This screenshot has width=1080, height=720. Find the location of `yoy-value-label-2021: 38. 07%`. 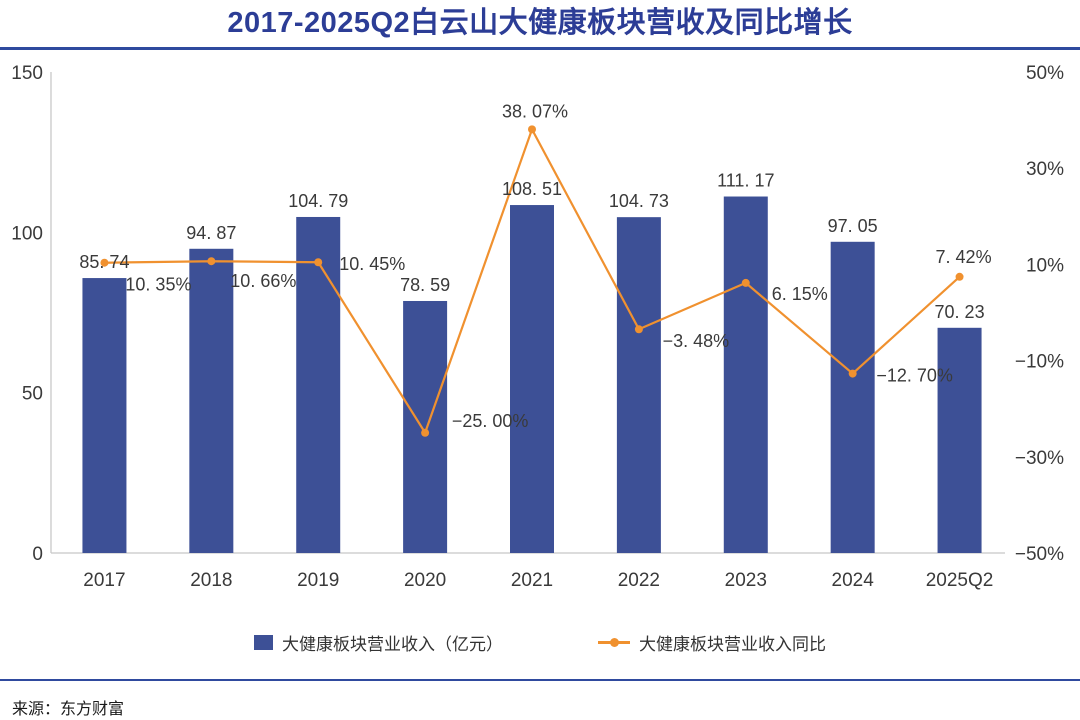

yoy-value-label-2021: 38. 07% is located at coordinates (535, 111).